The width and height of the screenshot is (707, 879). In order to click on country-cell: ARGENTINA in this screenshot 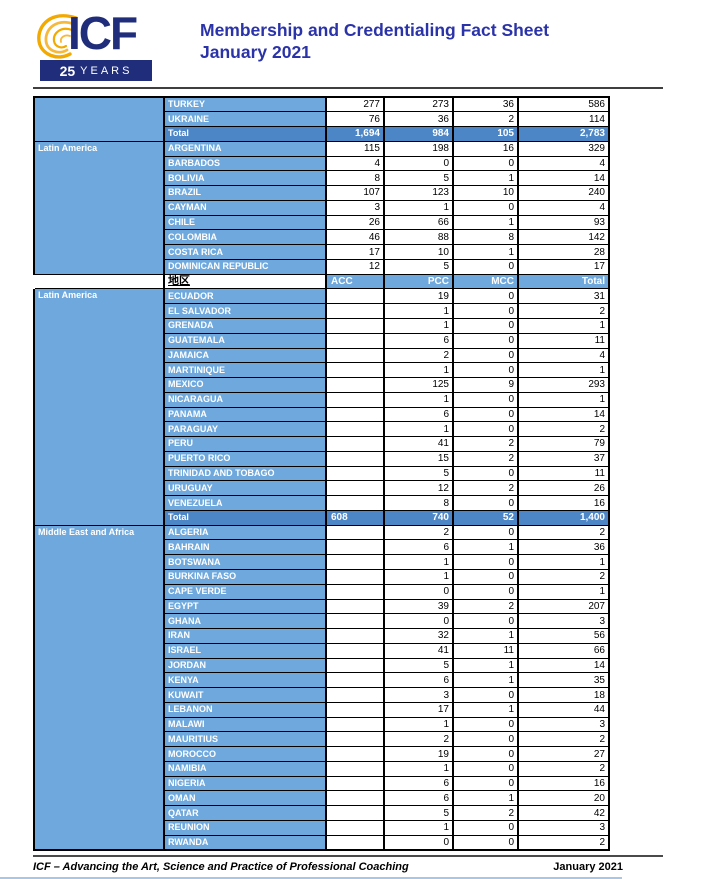, I will do `click(245, 148)`.